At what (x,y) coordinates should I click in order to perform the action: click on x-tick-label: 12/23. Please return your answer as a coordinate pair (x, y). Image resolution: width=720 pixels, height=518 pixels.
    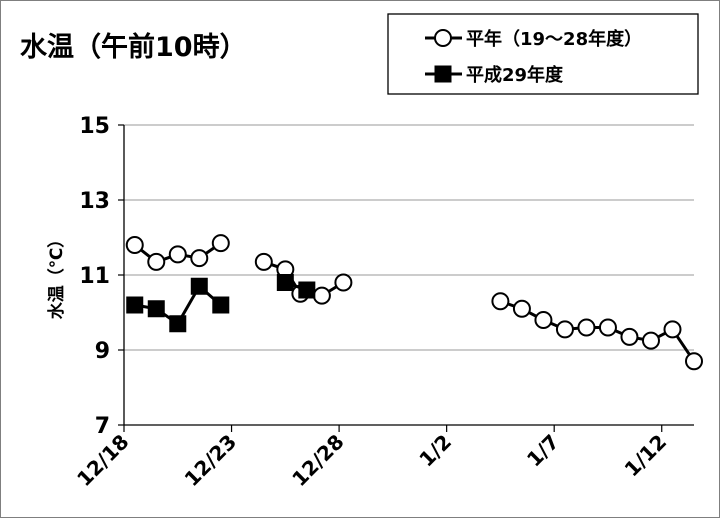
    Looking at the image, I should click on (210, 460).